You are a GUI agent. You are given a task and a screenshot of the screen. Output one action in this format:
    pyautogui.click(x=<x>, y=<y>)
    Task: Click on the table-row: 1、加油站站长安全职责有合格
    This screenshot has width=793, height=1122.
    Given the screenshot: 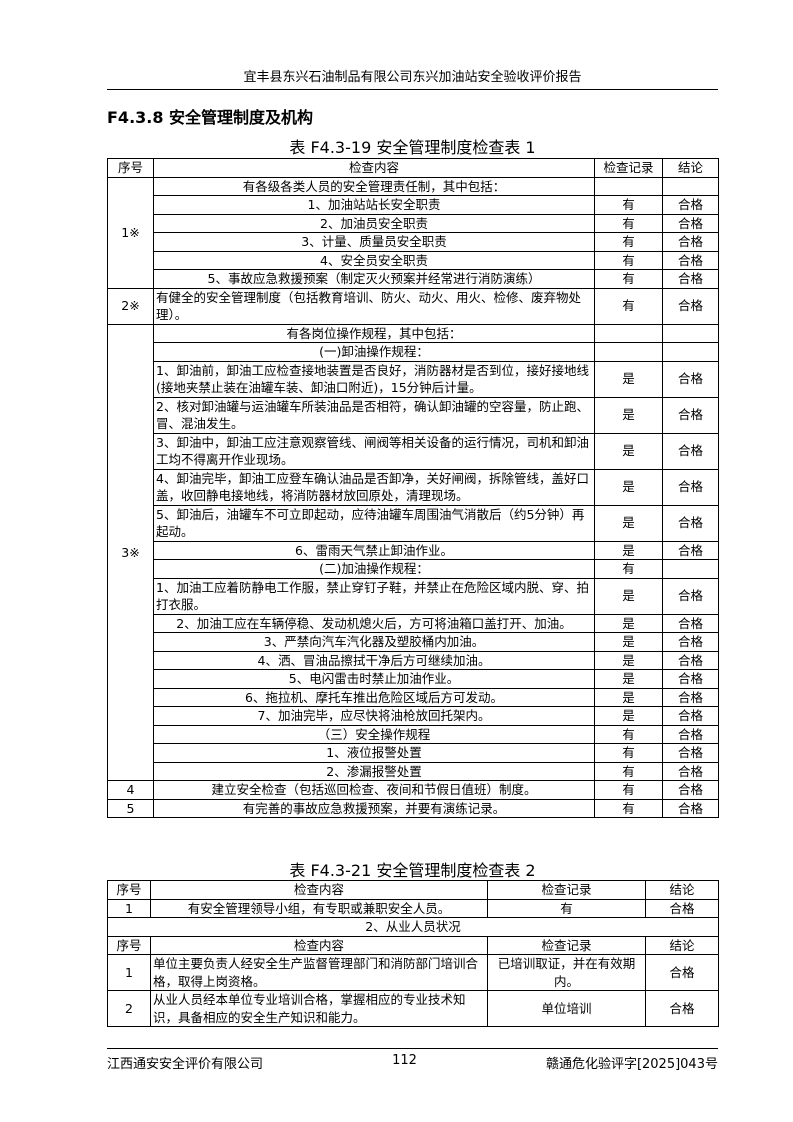 What is the action you would take?
    pyautogui.click(x=413, y=205)
    